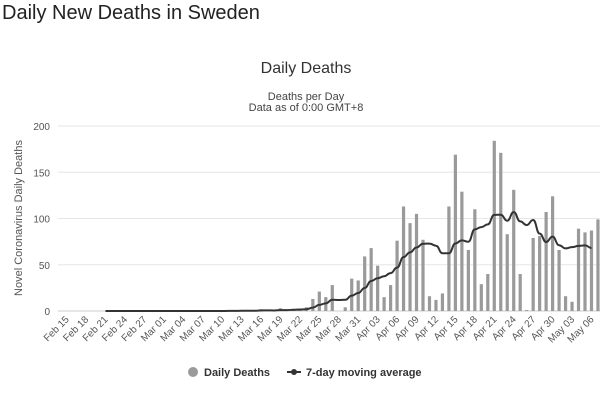 Image resolution: width=612 pixels, height=400 pixels. What do you see at coordinates (19, 218) in the screenshot?
I see `y-axis-label: Novel Coronavirus Daily Deaths` at bounding box center [19, 218].